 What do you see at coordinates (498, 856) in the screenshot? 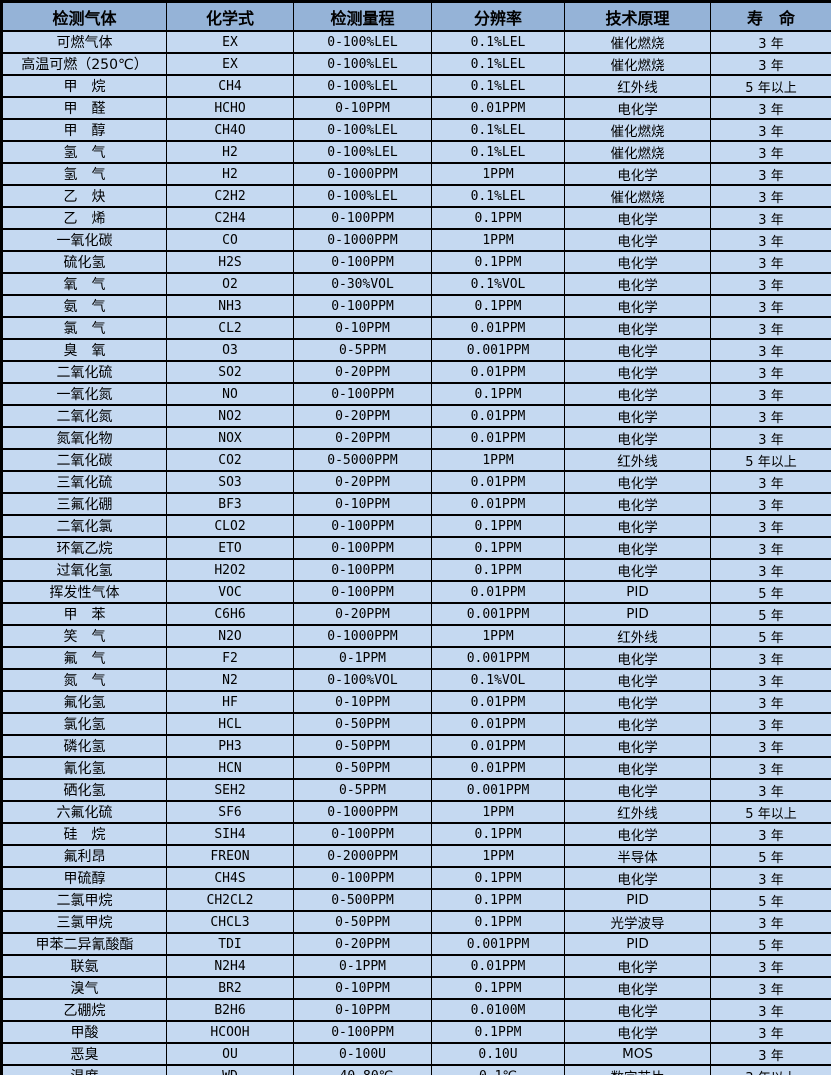
I see `cell-resolution: 1PPM` at bounding box center [498, 856].